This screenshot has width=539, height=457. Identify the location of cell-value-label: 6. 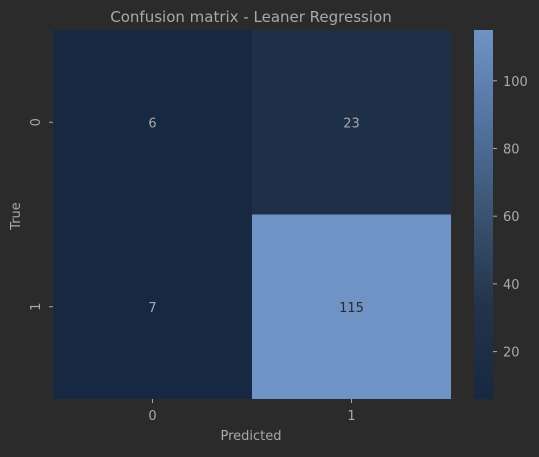
(152, 123).